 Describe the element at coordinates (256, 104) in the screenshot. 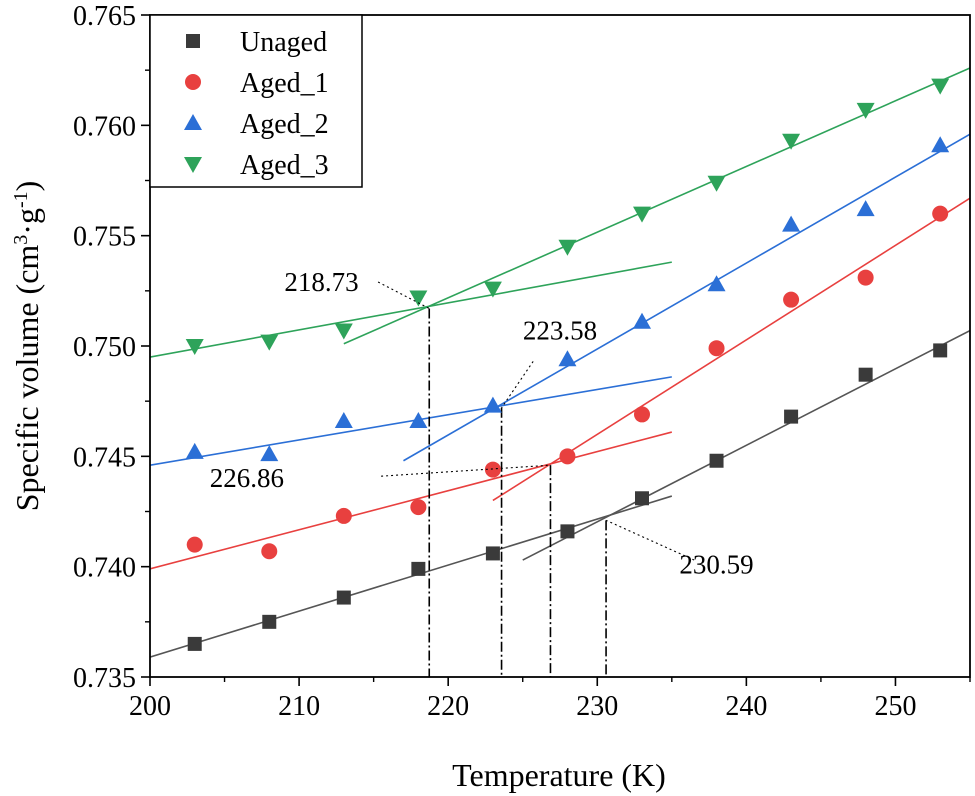

I see `legend: Unaged Aged_1 Aged_2 Aged_3` at that location.